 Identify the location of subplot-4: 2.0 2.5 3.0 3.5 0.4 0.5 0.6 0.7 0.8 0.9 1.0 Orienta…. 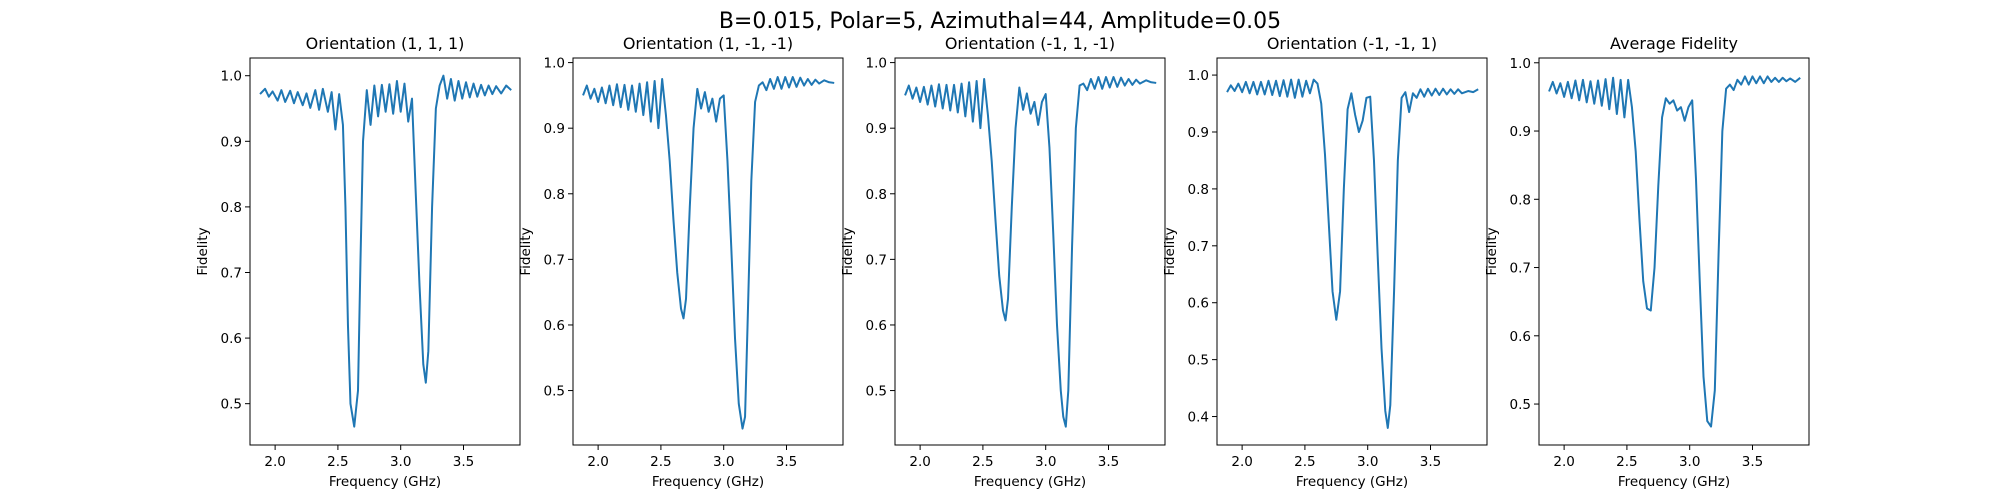
(1325, 262).